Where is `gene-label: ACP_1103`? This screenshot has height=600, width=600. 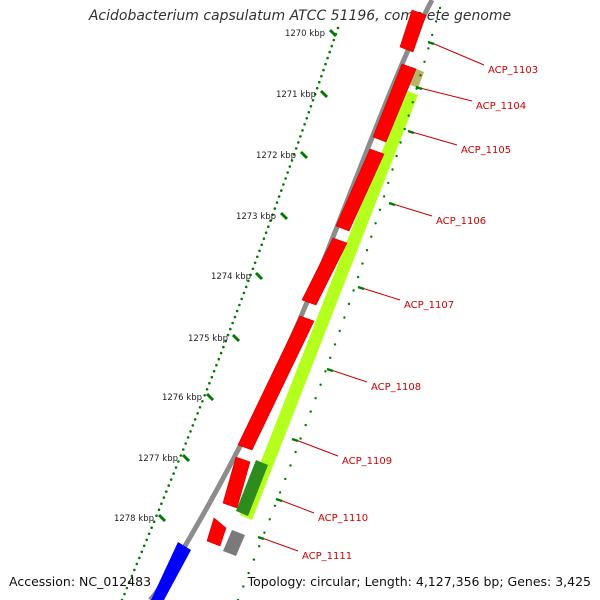 gene-label: ACP_1103 is located at coordinates (513, 70).